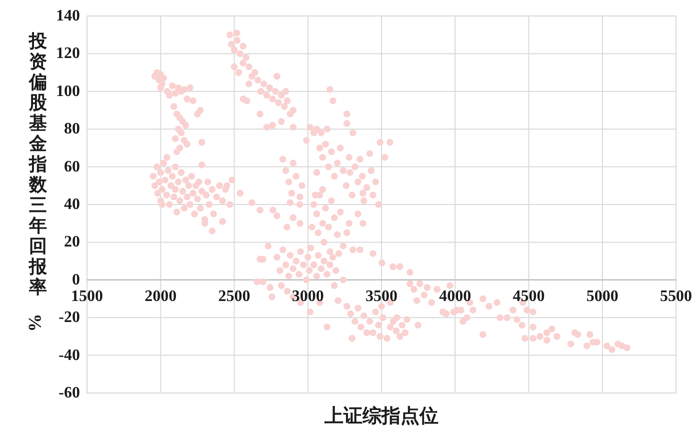  What do you see at coordinates (528, 296) in the screenshot?
I see `x-tick-label: 4500` at bounding box center [528, 296].